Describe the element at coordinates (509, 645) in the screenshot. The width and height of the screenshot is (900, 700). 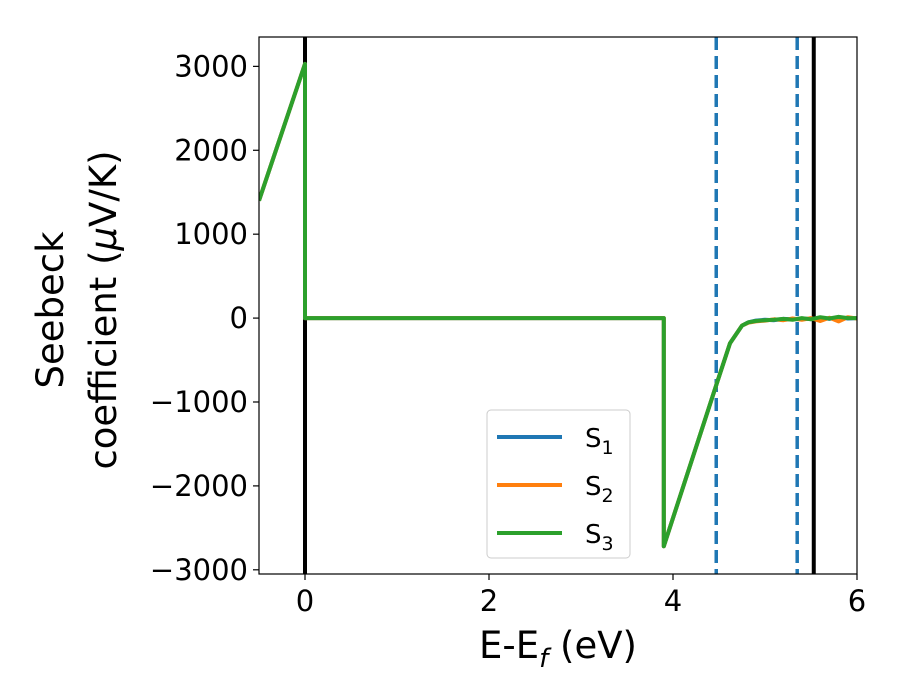
I see `x-axis-title-main: E-E` at that location.